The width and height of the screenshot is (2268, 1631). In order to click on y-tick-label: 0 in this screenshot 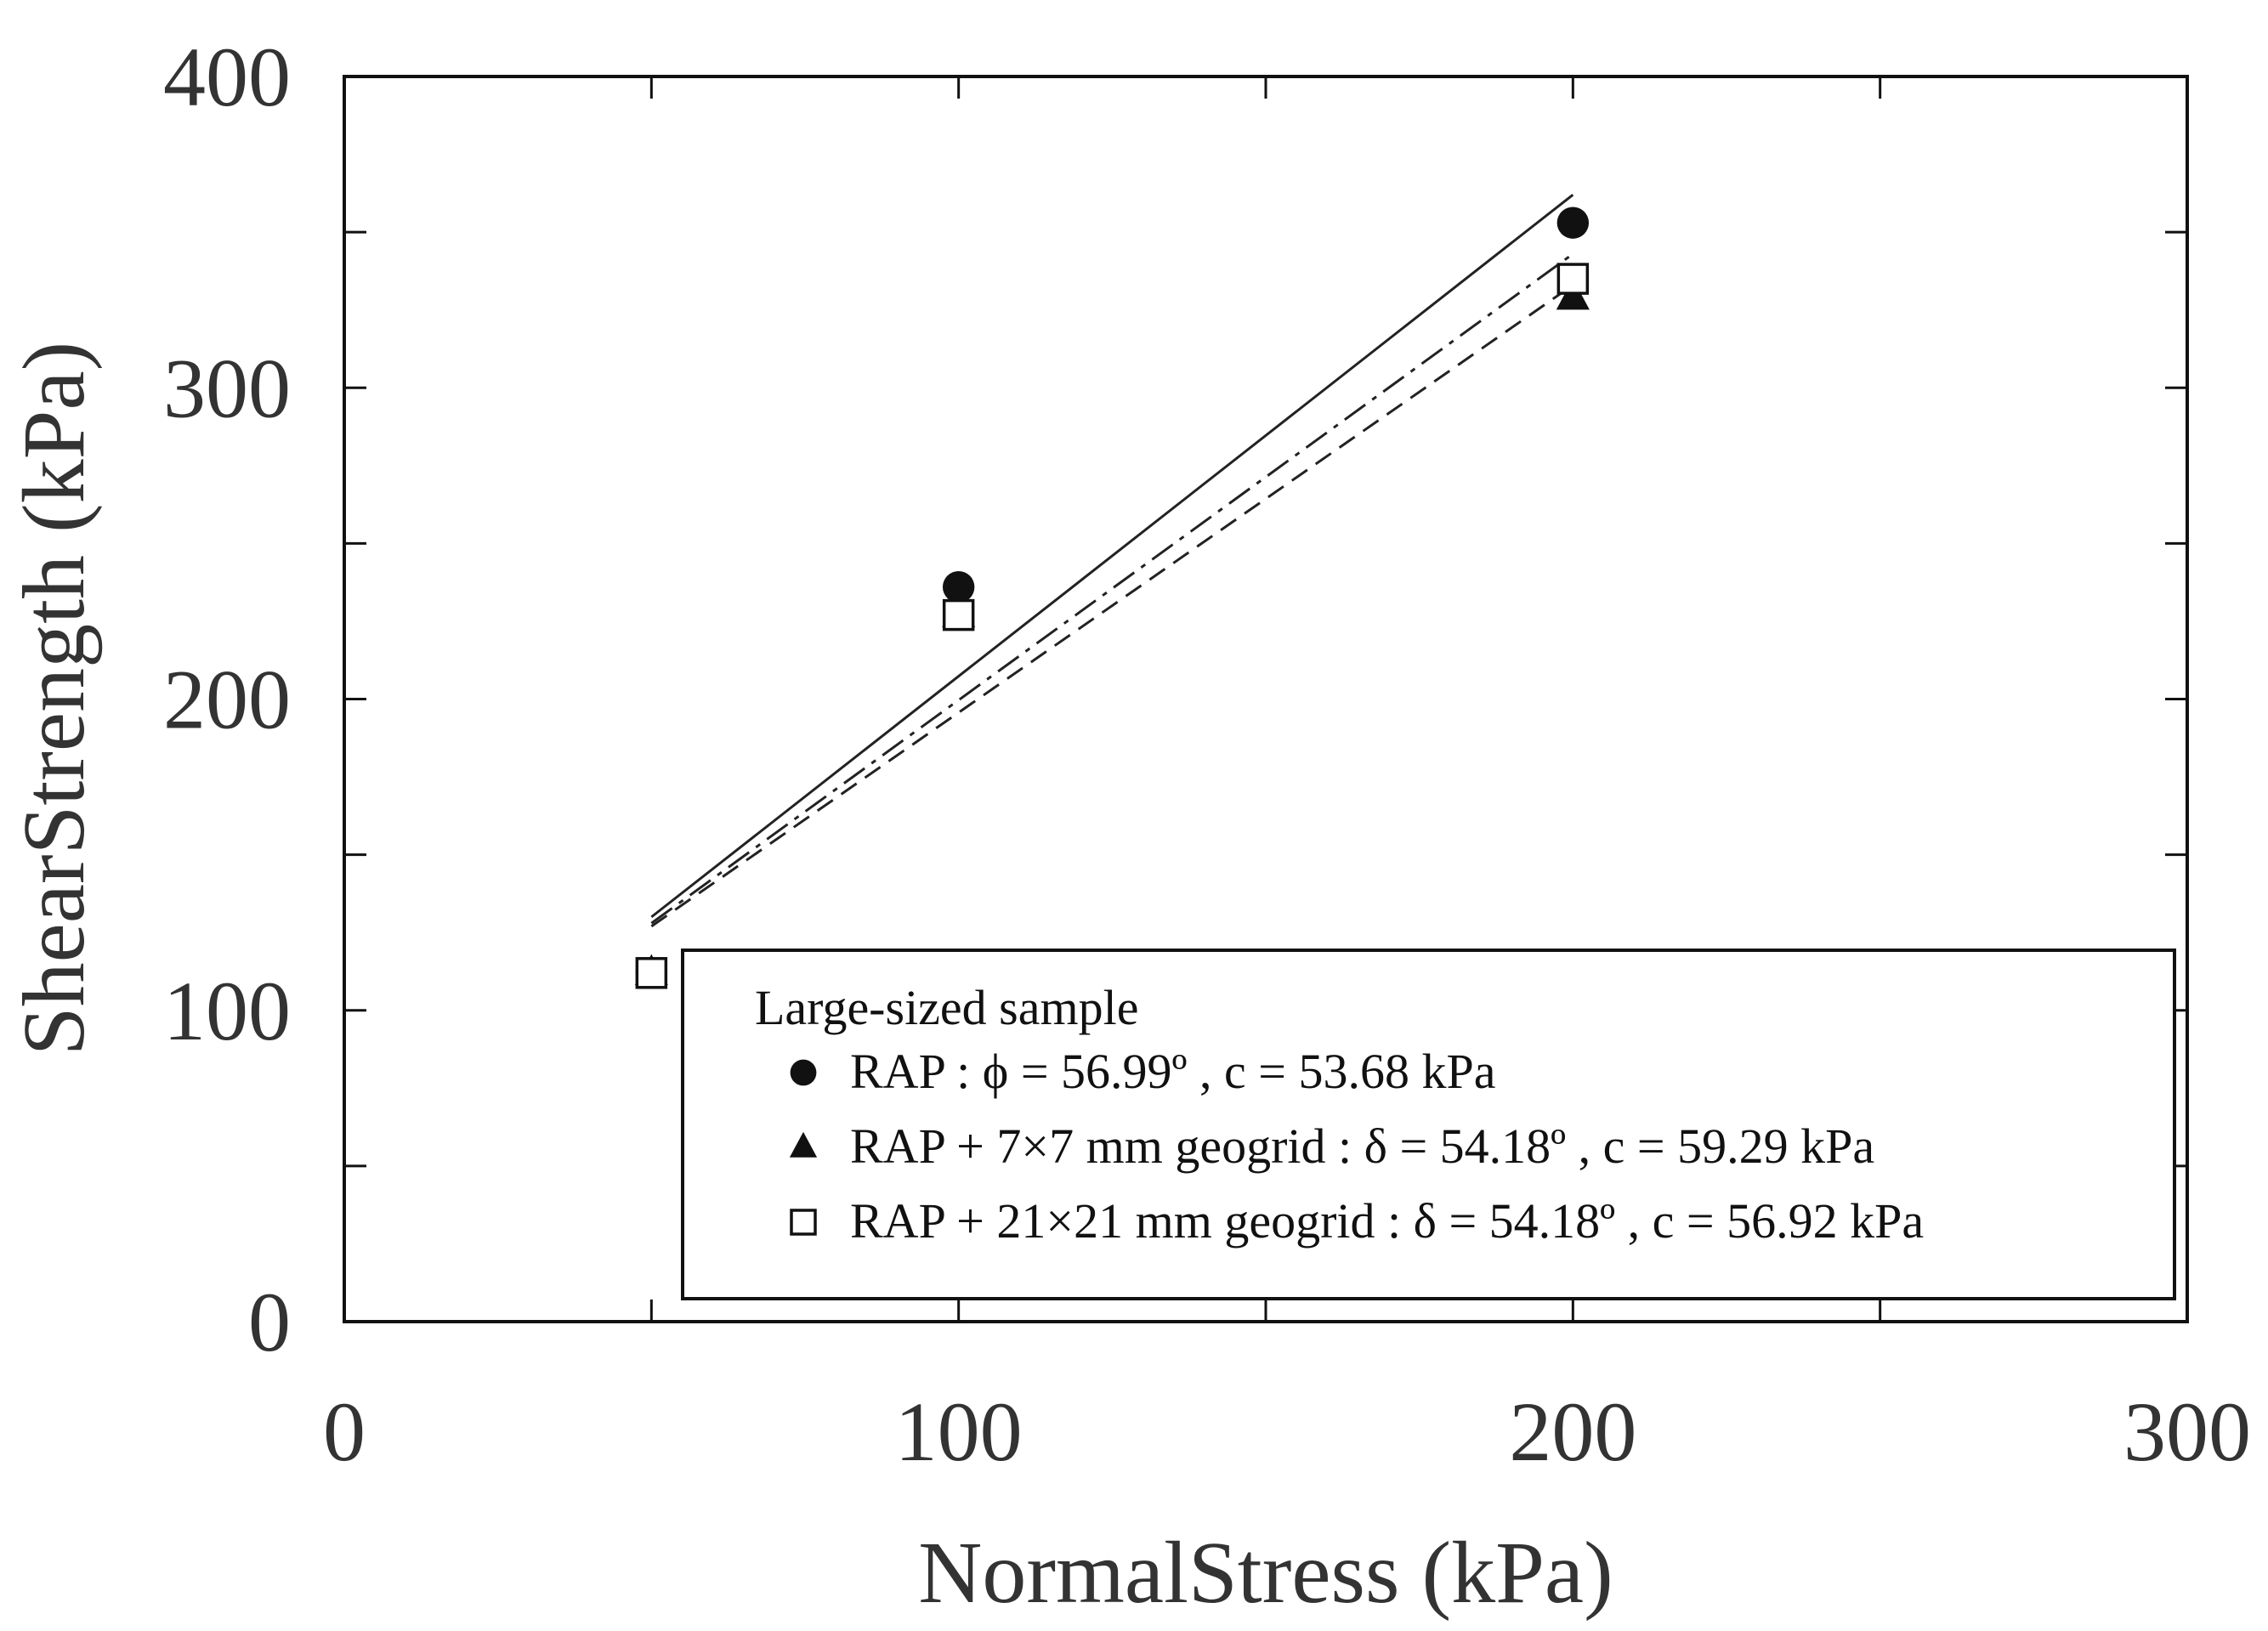, I will do `click(269, 1322)`.